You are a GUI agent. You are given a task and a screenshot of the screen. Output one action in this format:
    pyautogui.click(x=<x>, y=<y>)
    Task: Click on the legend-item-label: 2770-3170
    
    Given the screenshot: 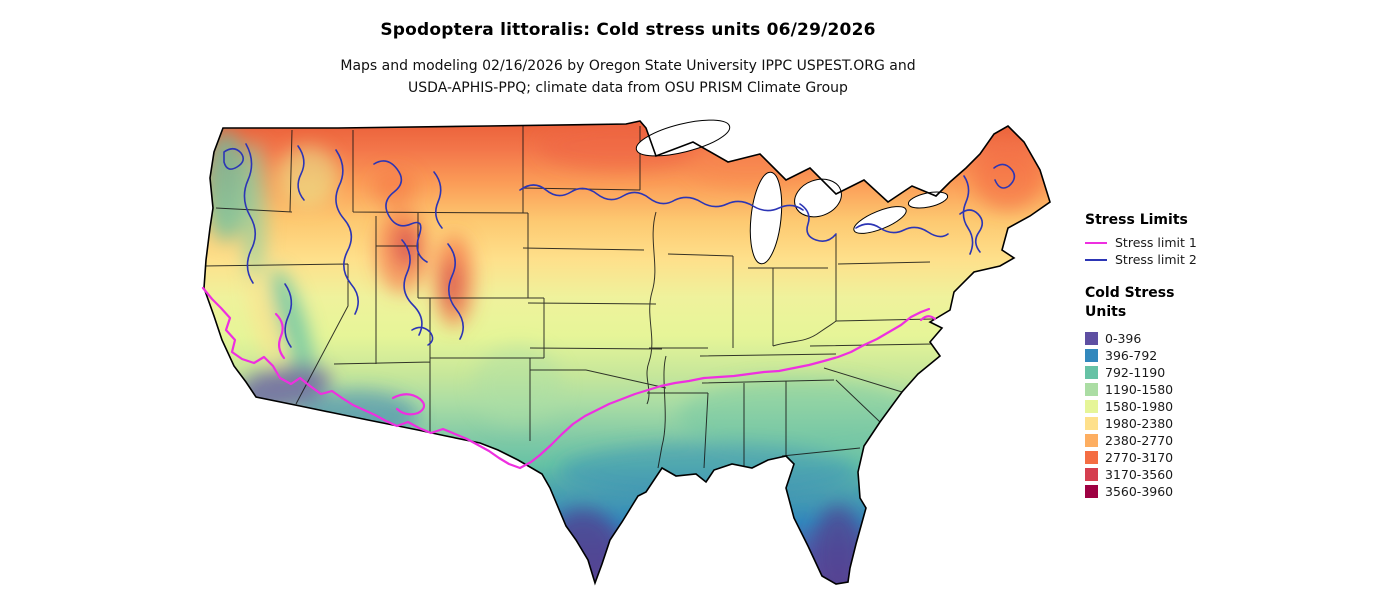 What is the action you would take?
    pyautogui.click(x=1139, y=457)
    